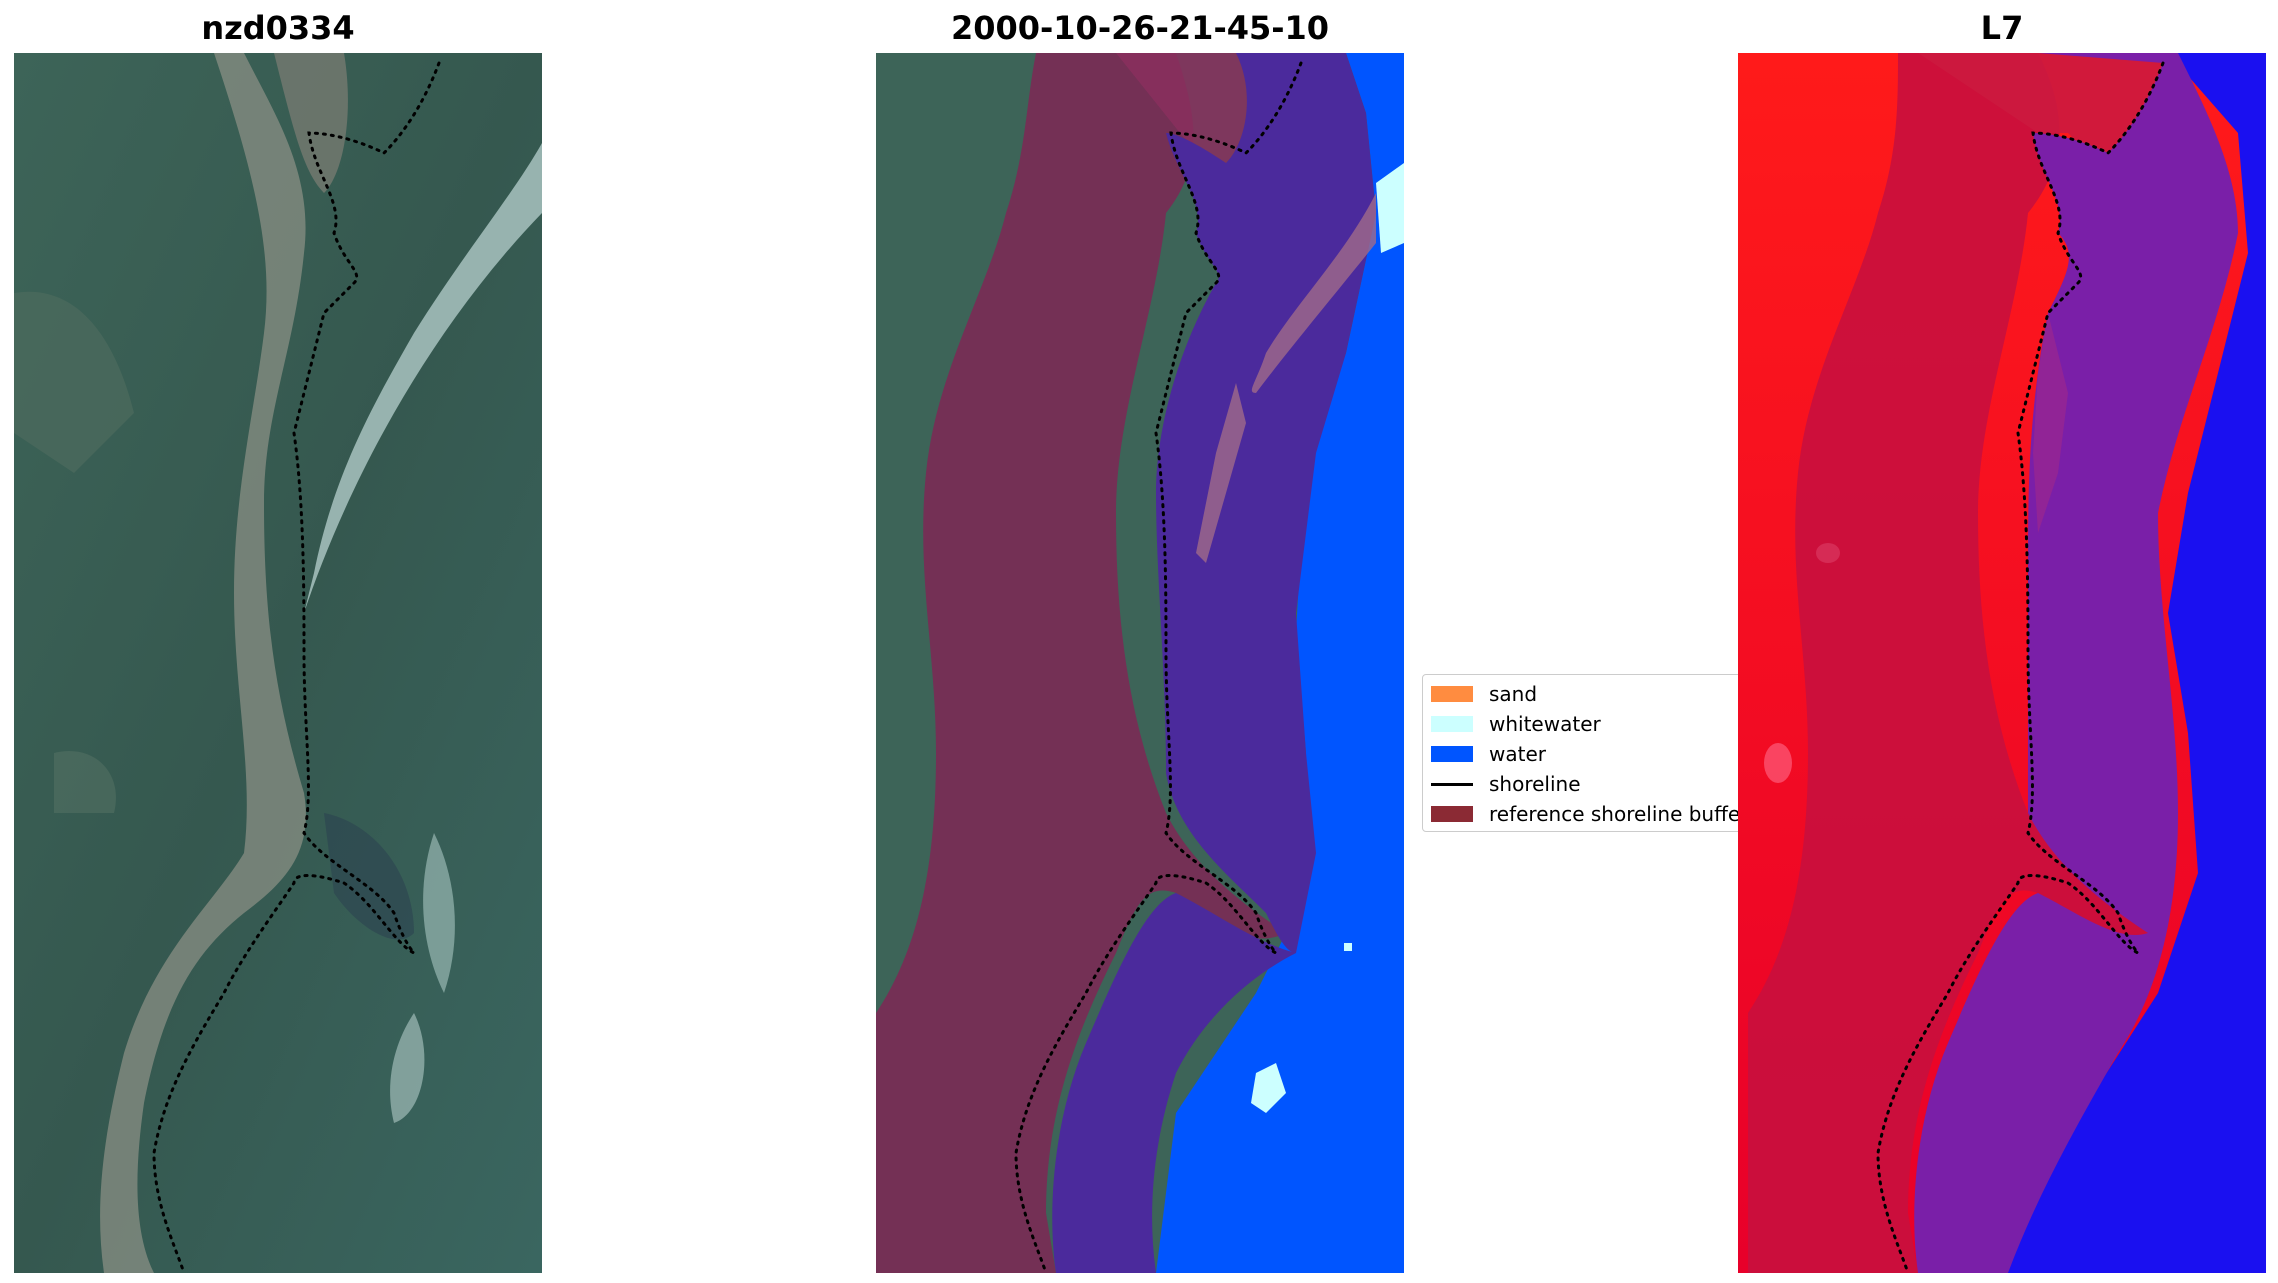 The height and width of the screenshot is (1283, 2278). I want to click on legend-label-water: water, so click(1517, 754).